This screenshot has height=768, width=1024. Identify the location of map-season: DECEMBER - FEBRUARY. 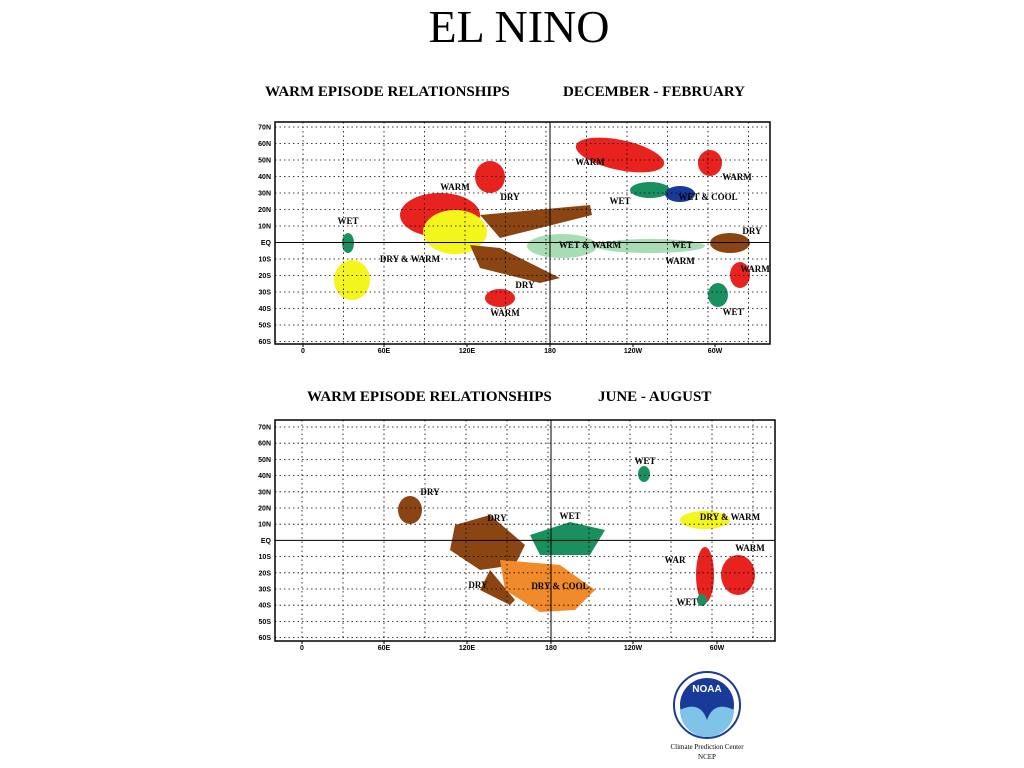
(654, 92).